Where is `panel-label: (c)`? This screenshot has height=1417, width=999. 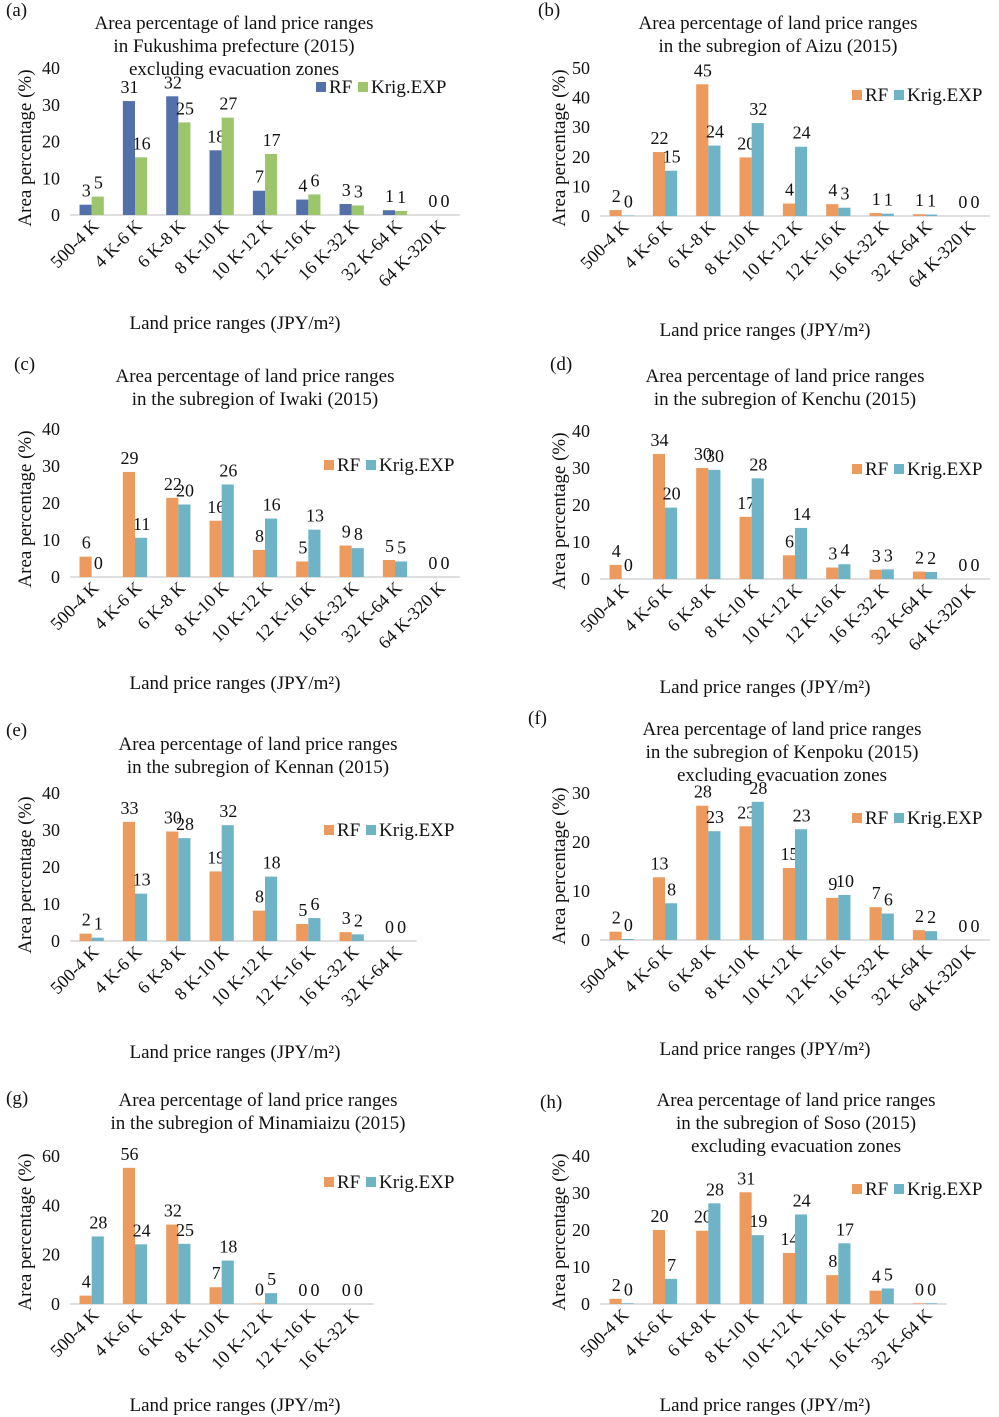
panel-label: (c) is located at coordinates (24, 364).